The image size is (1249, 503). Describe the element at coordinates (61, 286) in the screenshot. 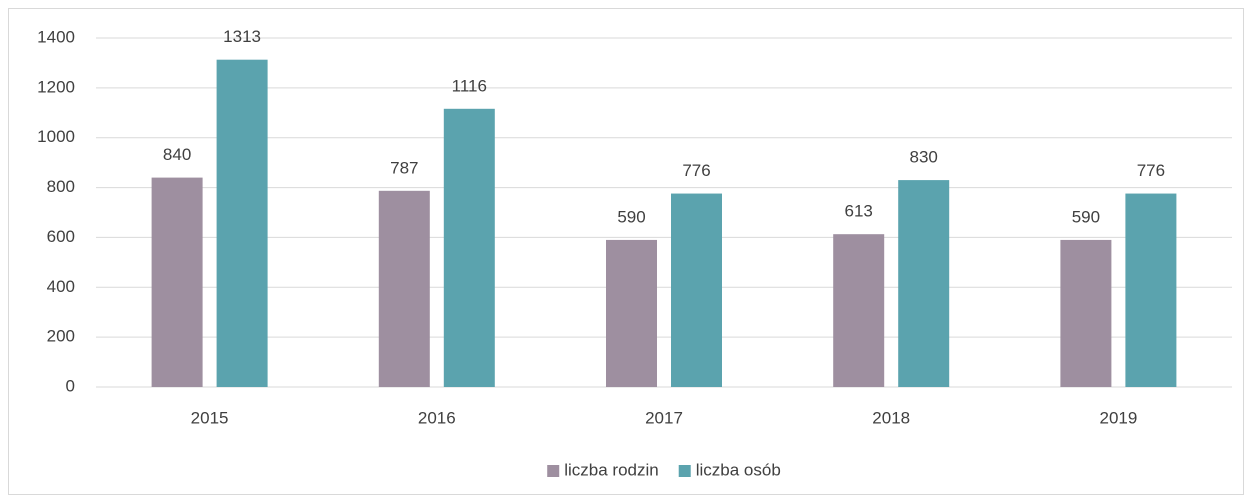

I see `y-tick-label: 400` at that location.